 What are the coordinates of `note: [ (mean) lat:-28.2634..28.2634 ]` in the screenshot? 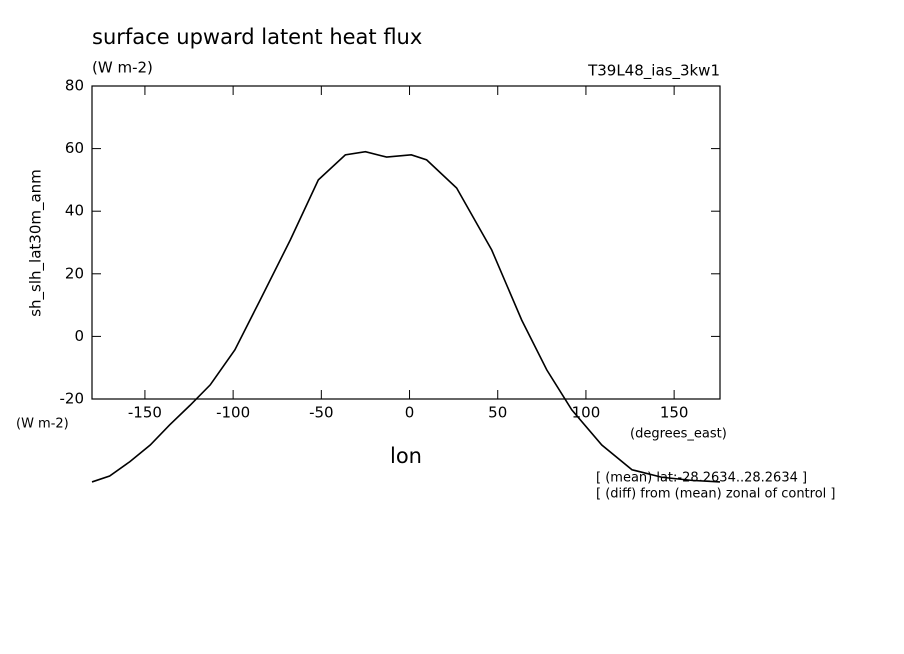 It's located at (701, 478).